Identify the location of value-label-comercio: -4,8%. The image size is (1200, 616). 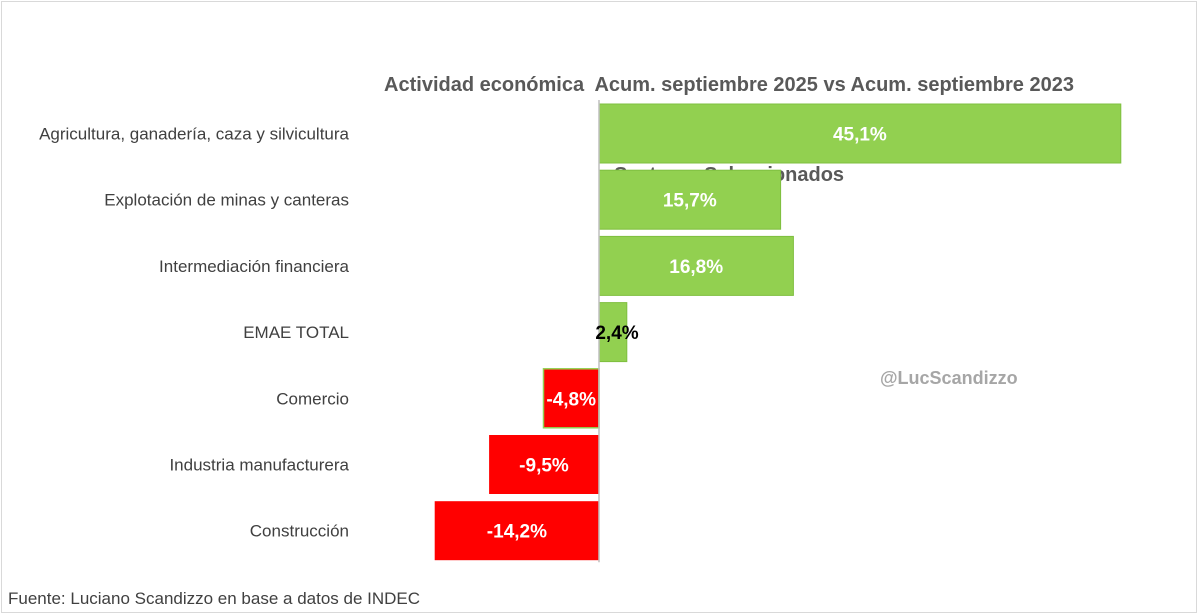
(571, 399).